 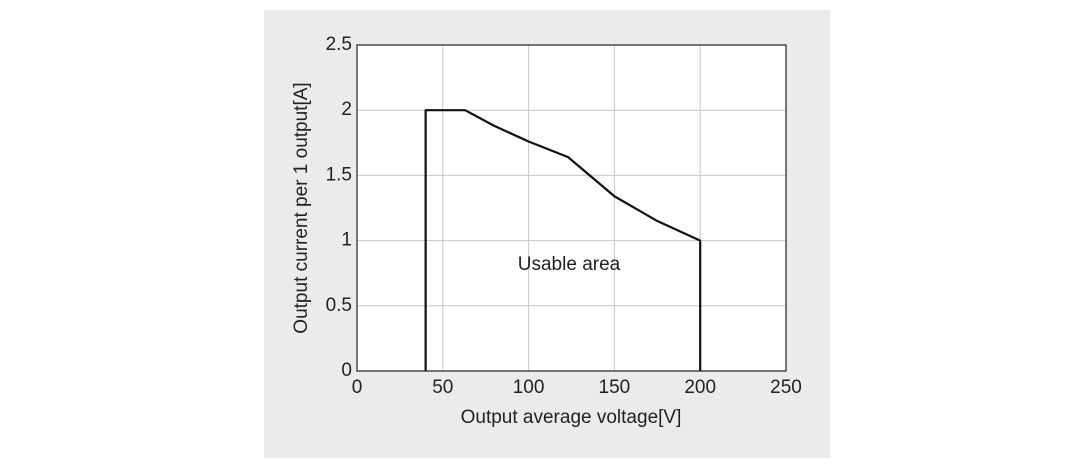 What do you see at coordinates (442, 387) in the screenshot?
I see `x-tick-label: 50` at bounding box center [442, 387].